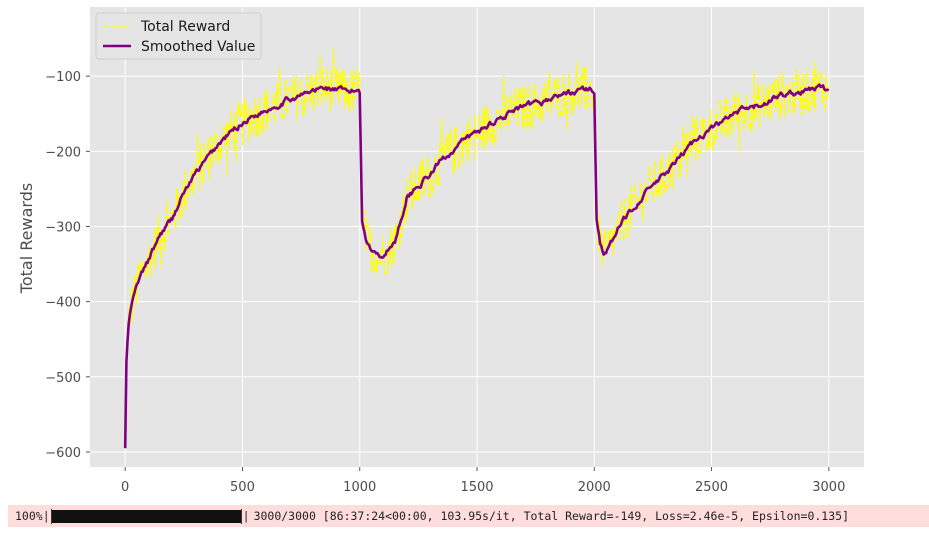 The width and height of the screenshot is (929, 537). Describe the element at coordinates (594, 487) in the screenshot. I see `x-tick-label: 2000` at that location.